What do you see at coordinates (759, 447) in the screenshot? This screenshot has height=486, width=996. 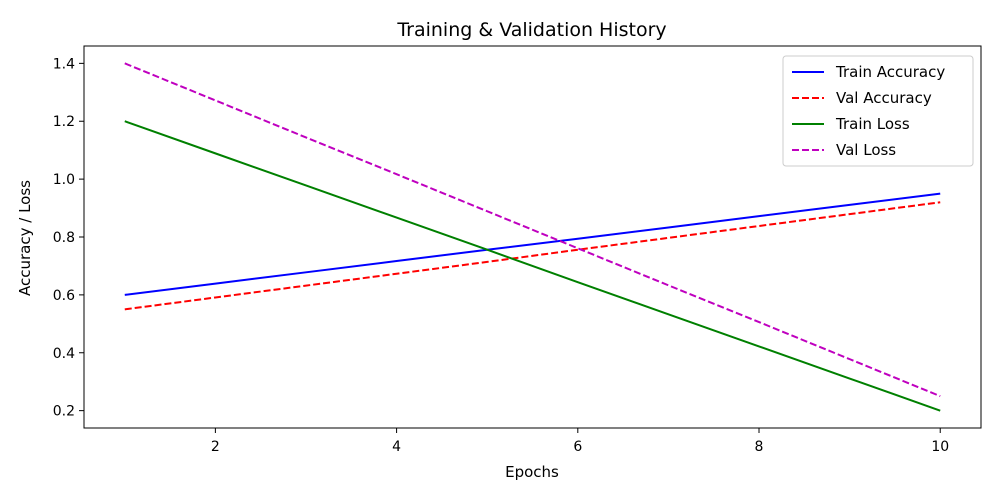 I see `x-tick-label: 8` at bounding box center [759, 447].